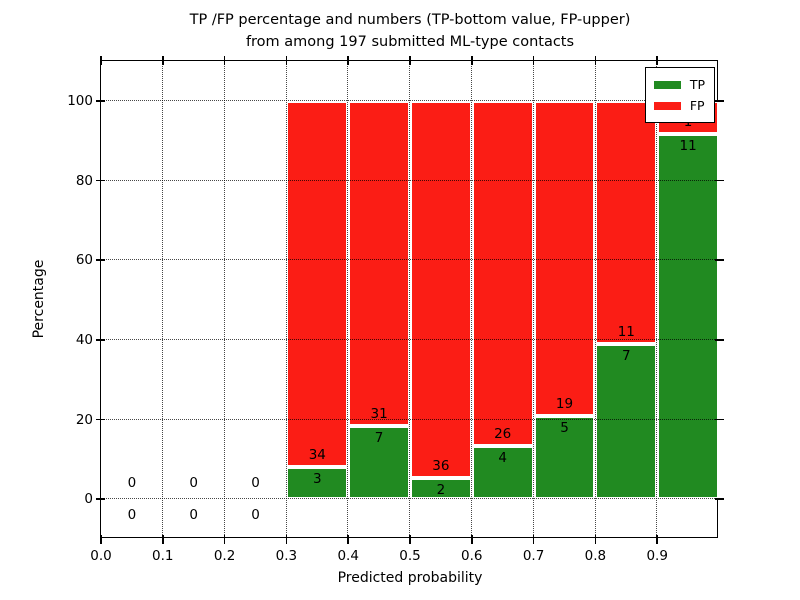  I want to click on x-tick-label: 0.2, so click(224, 556).